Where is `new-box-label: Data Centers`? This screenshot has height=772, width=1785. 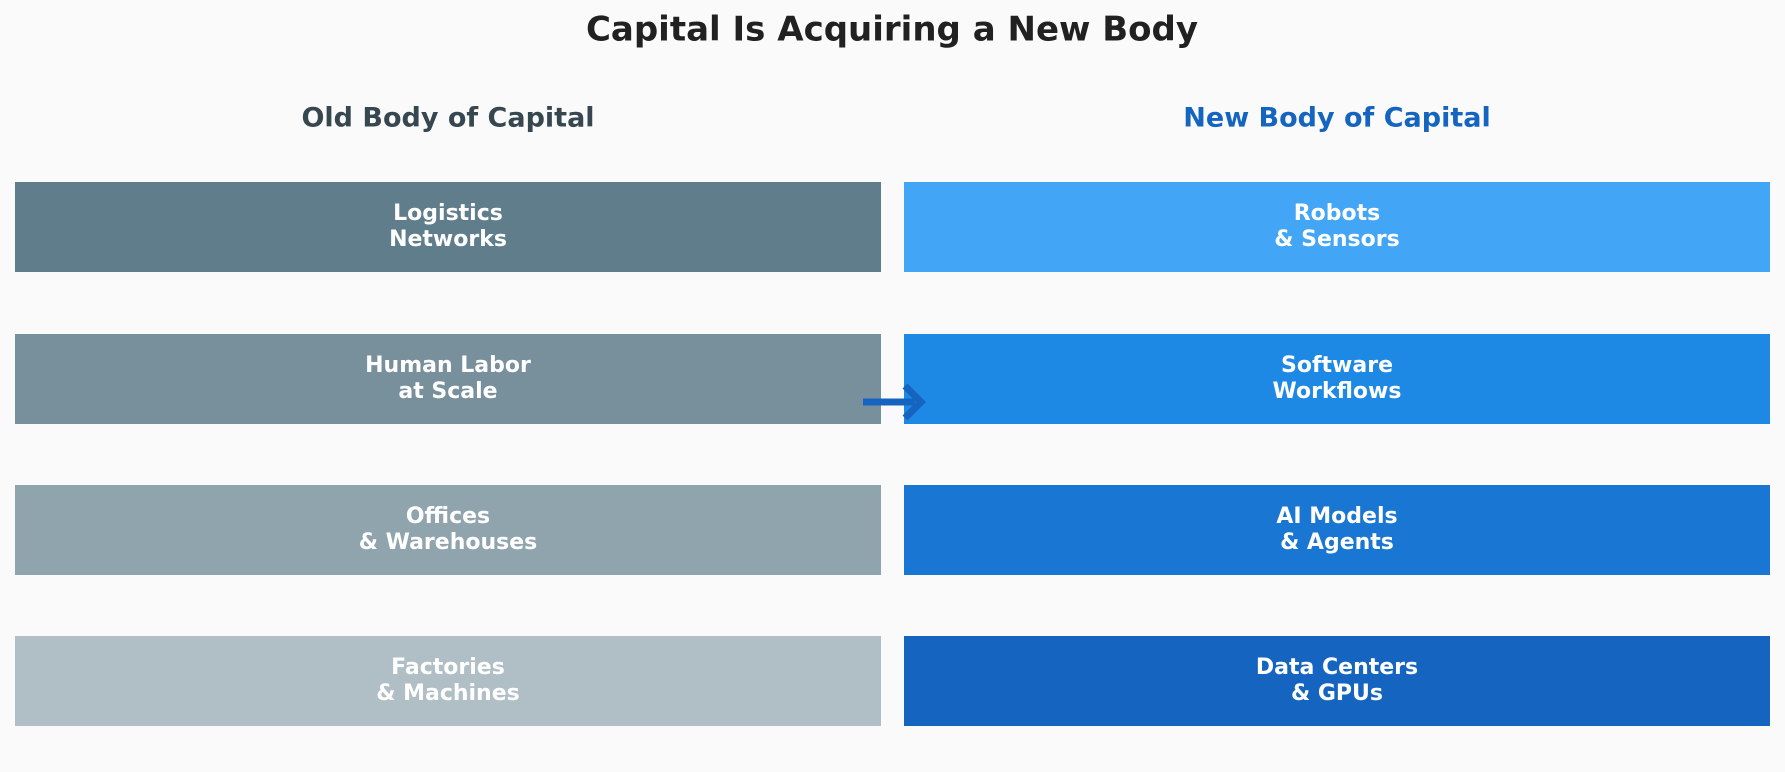 new-box-label: Data Centers is located at coordinates (1337, 667).